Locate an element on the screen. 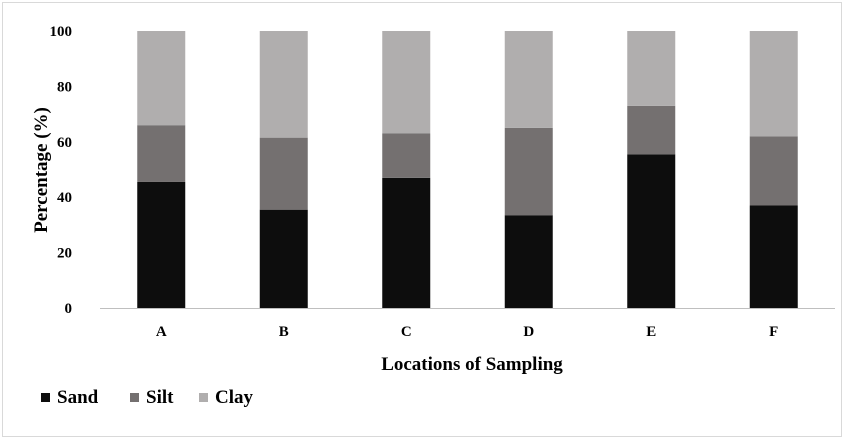 Image resolution: width=846 pixels, height=441 pixels. bar-sand-e is located at coordinates (651, 231).